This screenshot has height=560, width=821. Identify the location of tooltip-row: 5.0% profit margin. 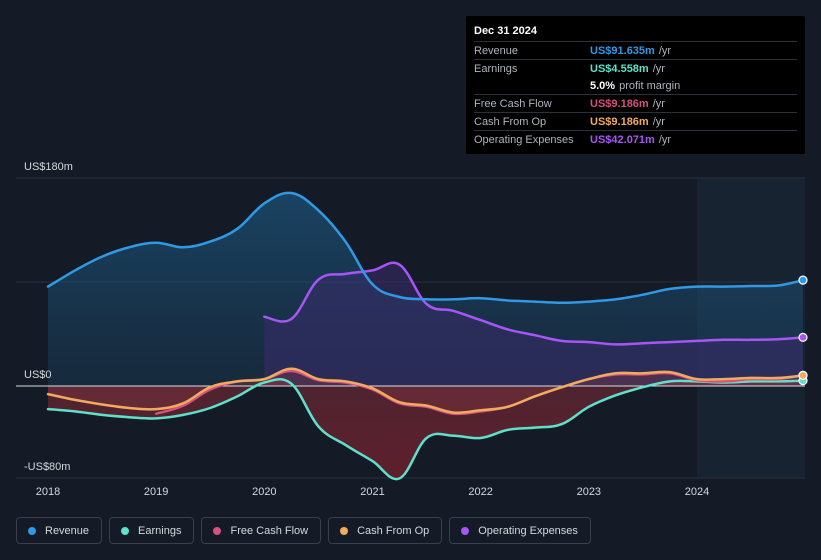
(635, 85).